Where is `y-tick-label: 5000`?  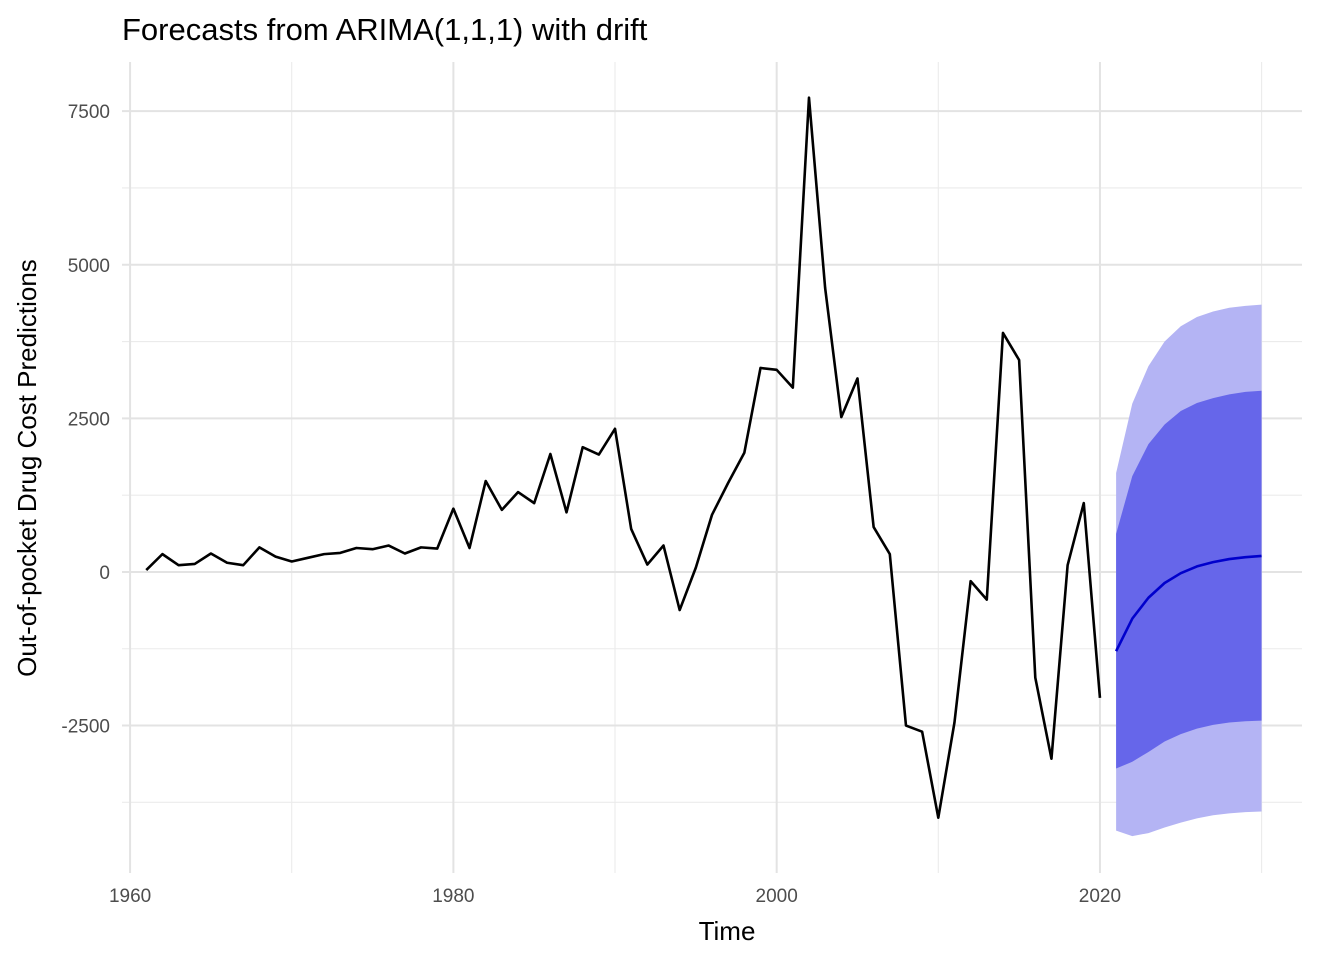
y-tick-label: 5000 is located at coordinates (89, 266).